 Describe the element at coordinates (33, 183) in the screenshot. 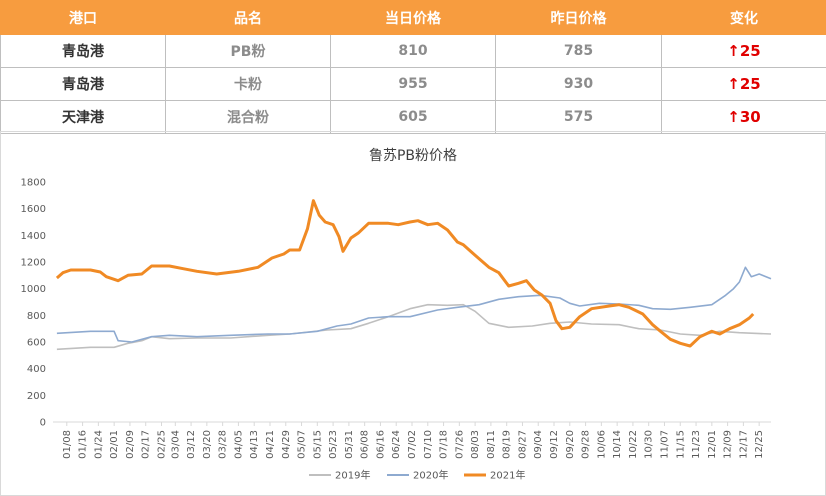

I see `y-tick-label: 1800` at that location.